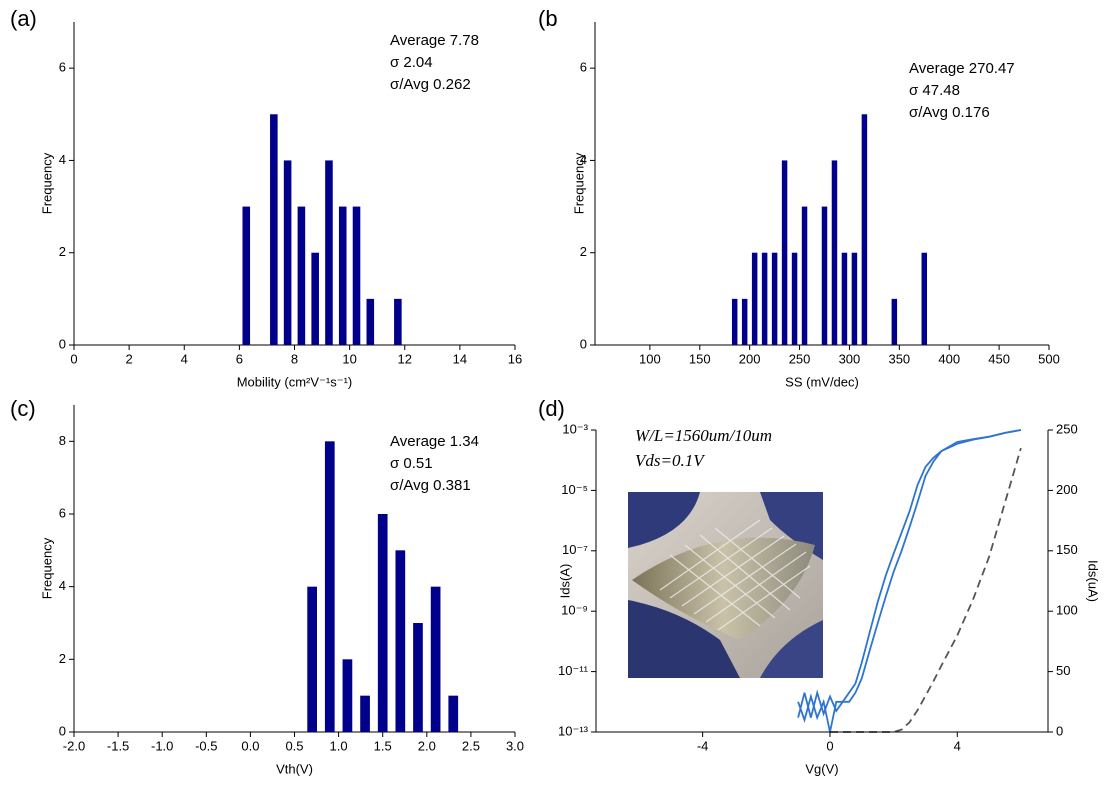 The height and width of the screenshot is (785, 1107). I want to click on annotation: σ/Avg 0.176, so click(949, 112).